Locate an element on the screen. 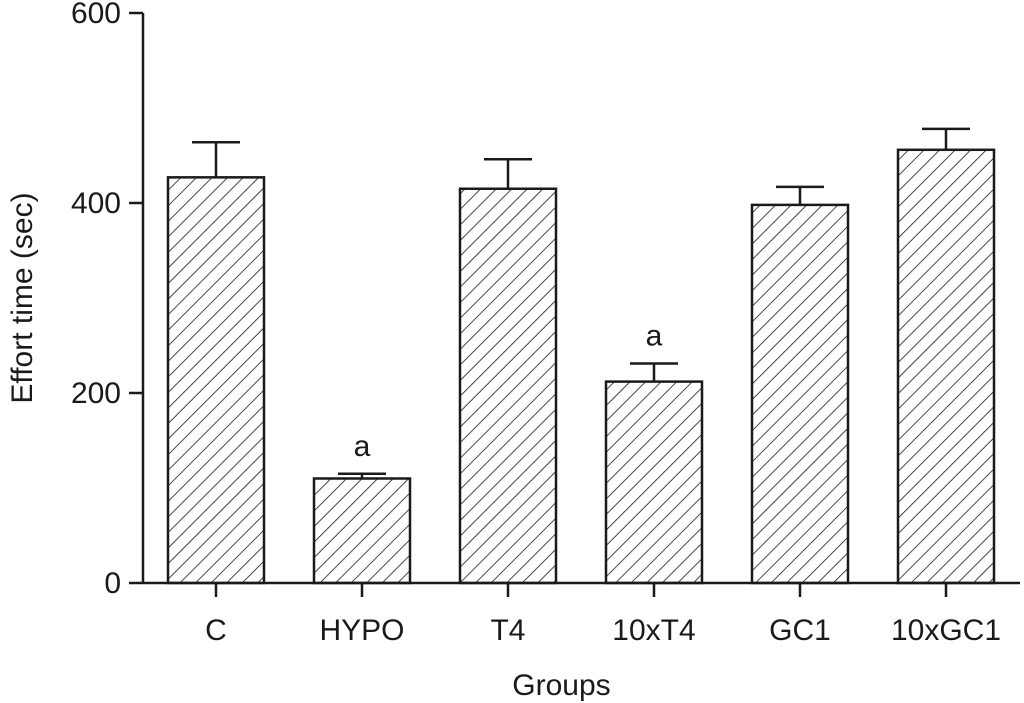 Image resolution: width=1024 pixels, height=703 pixels. x-axis-title: Groups is located at coordinates (561, 685).